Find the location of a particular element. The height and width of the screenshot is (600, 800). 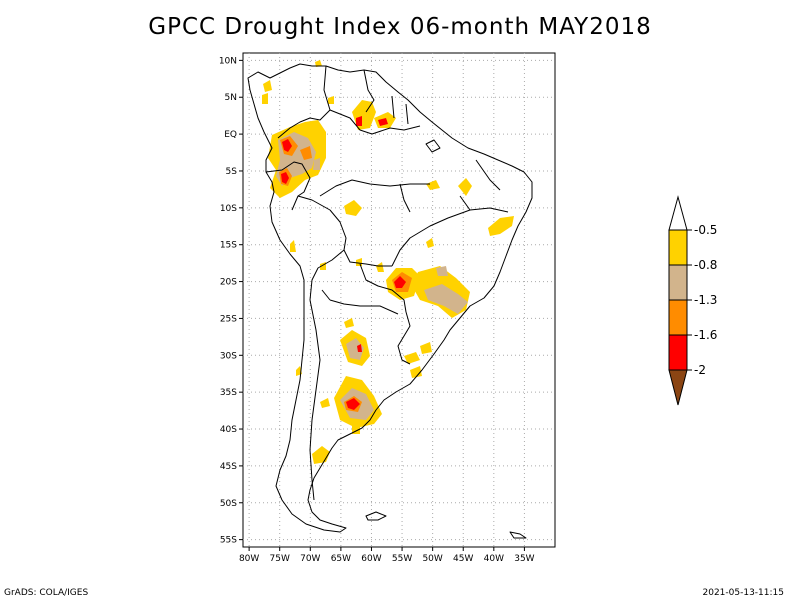

colorbar-label: -1.6 is located at coordinates (705, 335).